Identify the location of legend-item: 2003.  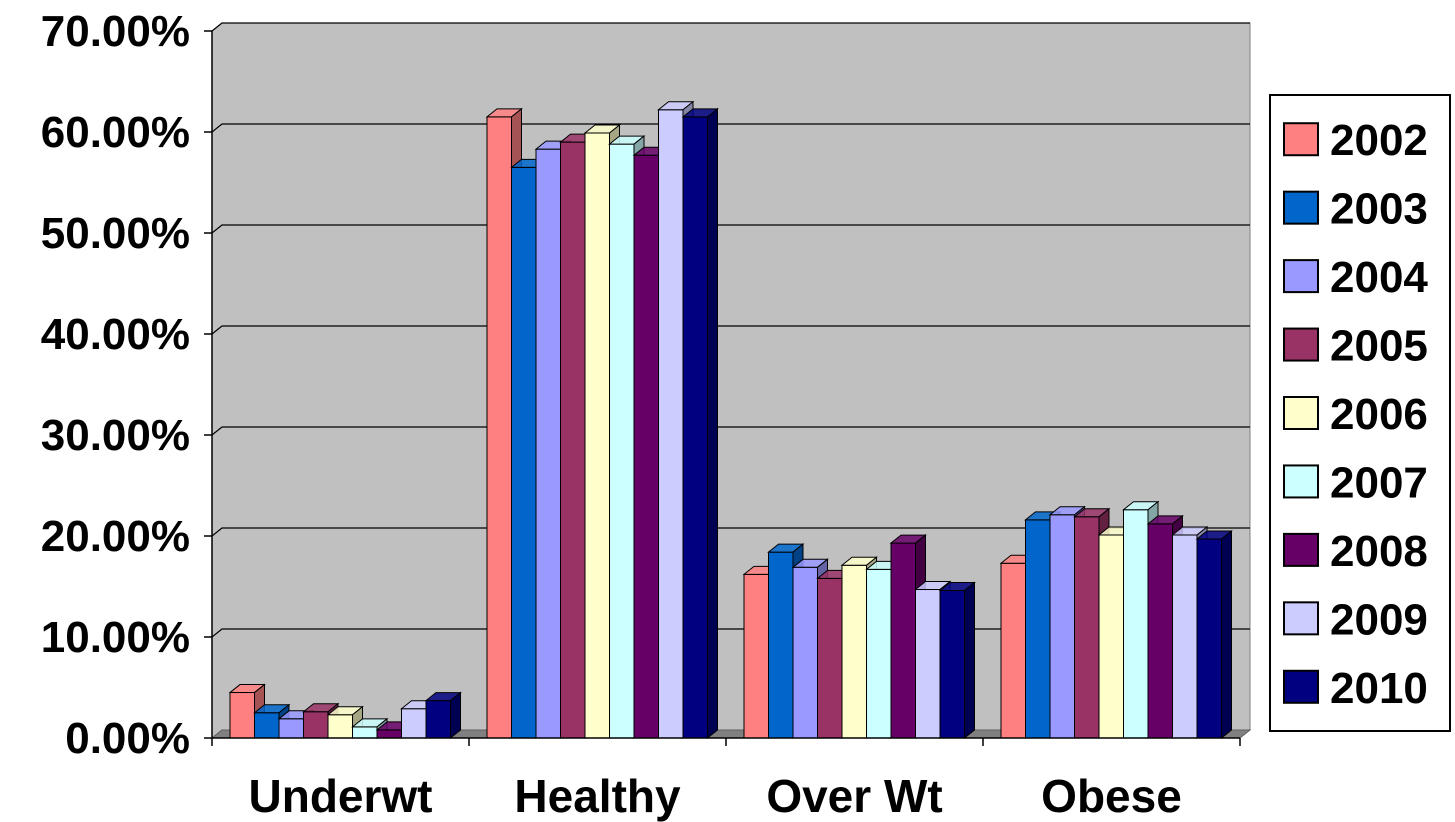
(1355, 209).